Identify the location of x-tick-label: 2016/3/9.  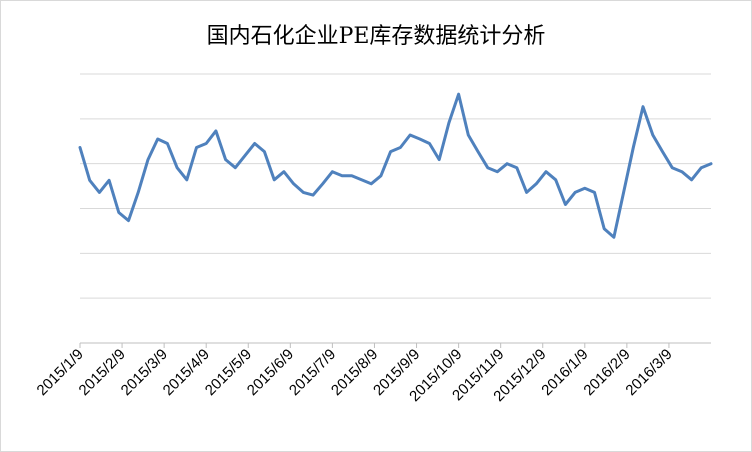
(648, 372).